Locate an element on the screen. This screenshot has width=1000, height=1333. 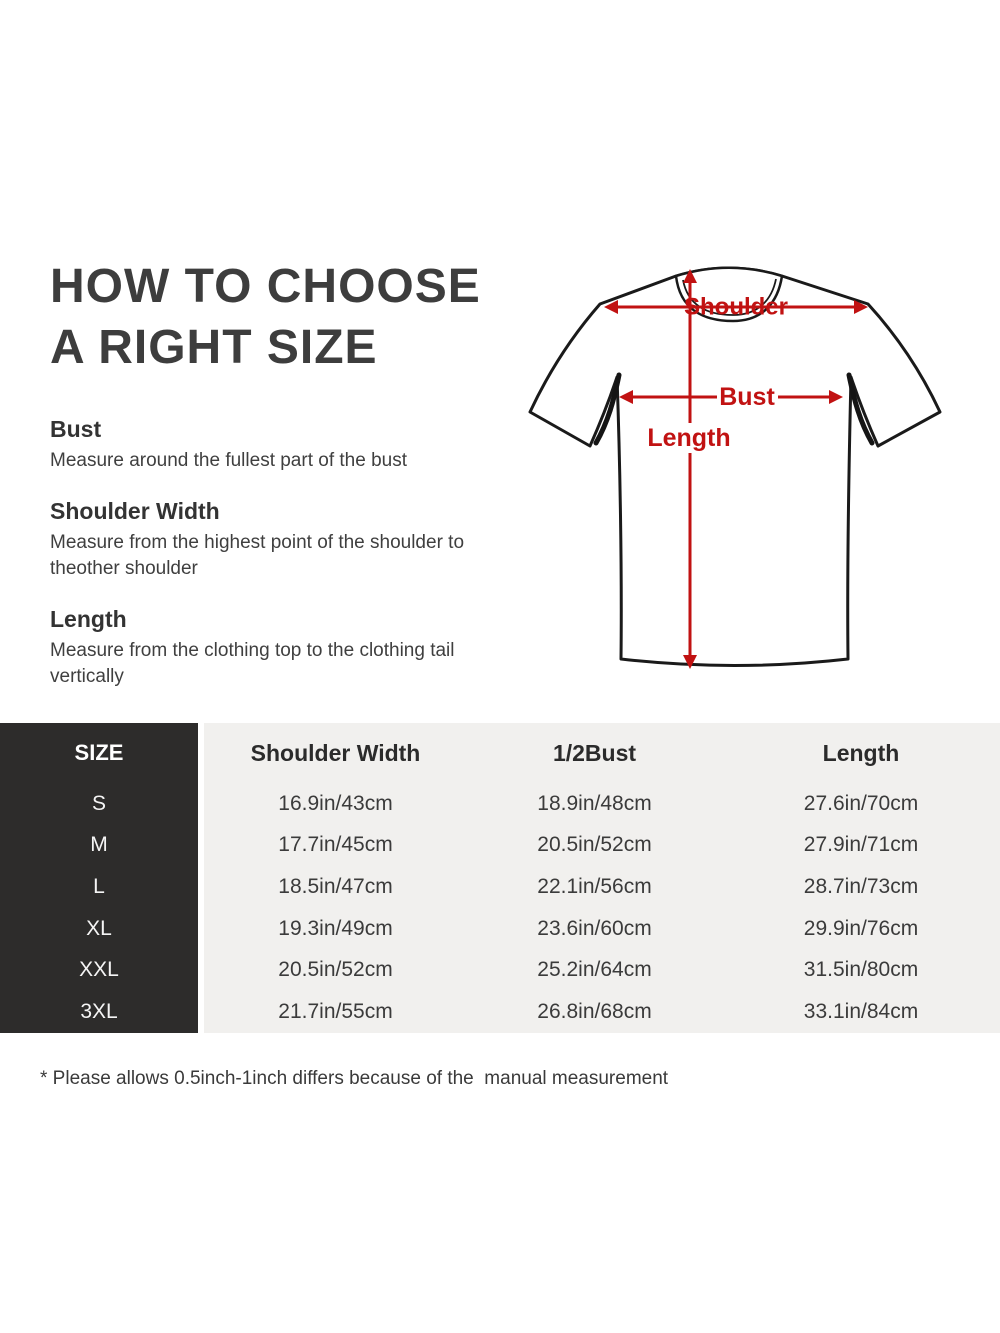
left-armpit-crease is located at coordinates (607, 409).